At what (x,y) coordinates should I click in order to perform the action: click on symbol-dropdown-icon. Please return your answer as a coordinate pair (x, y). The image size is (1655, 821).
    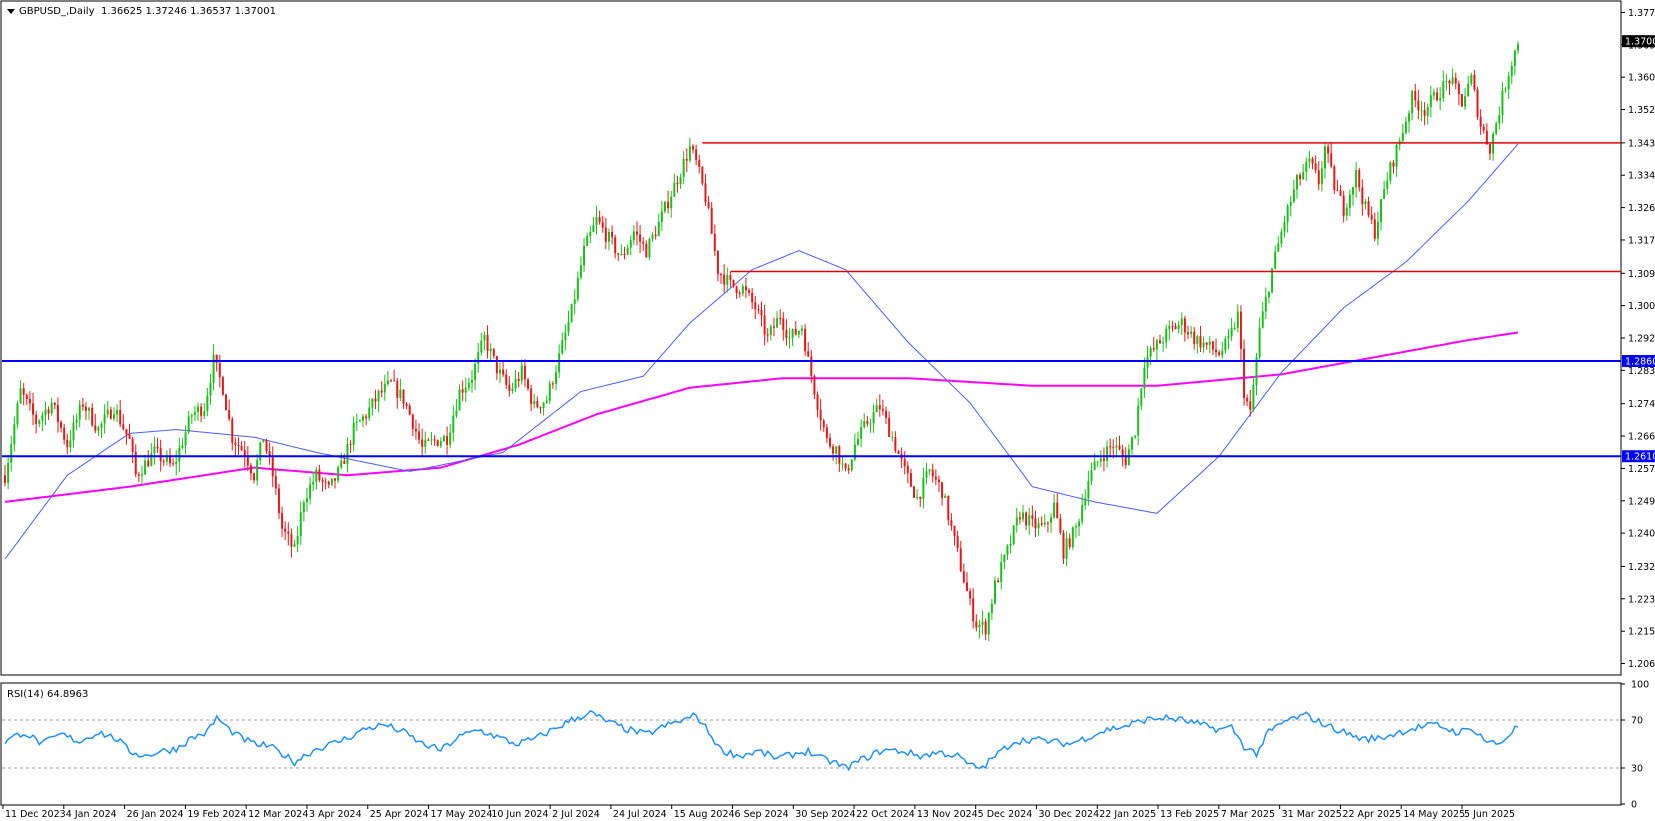
    Looking at the image, I should click on (11, 11).